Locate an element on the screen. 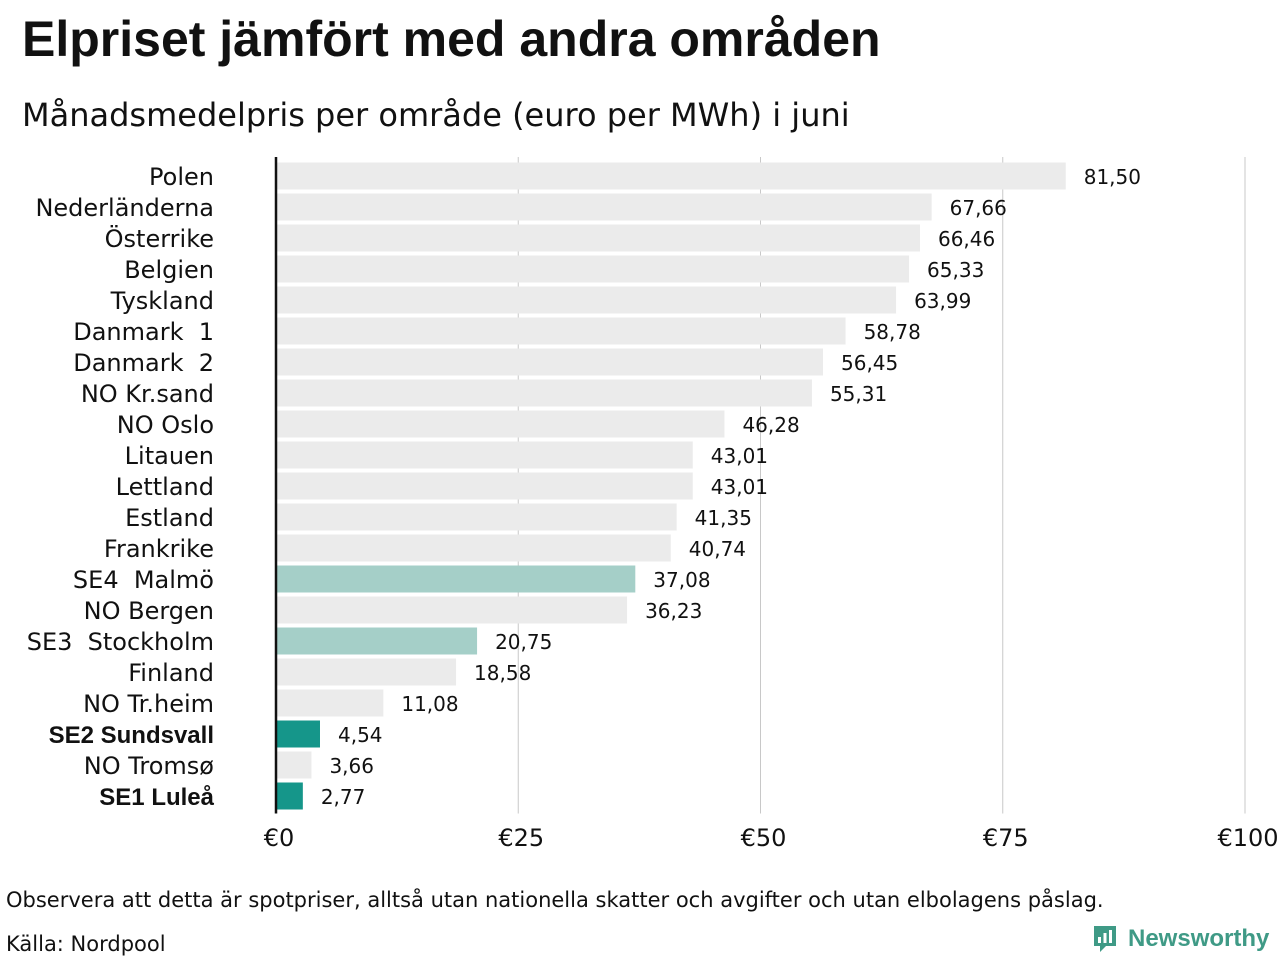  bar-value-label-11: 41,35 is located at coordinates (723, 518).